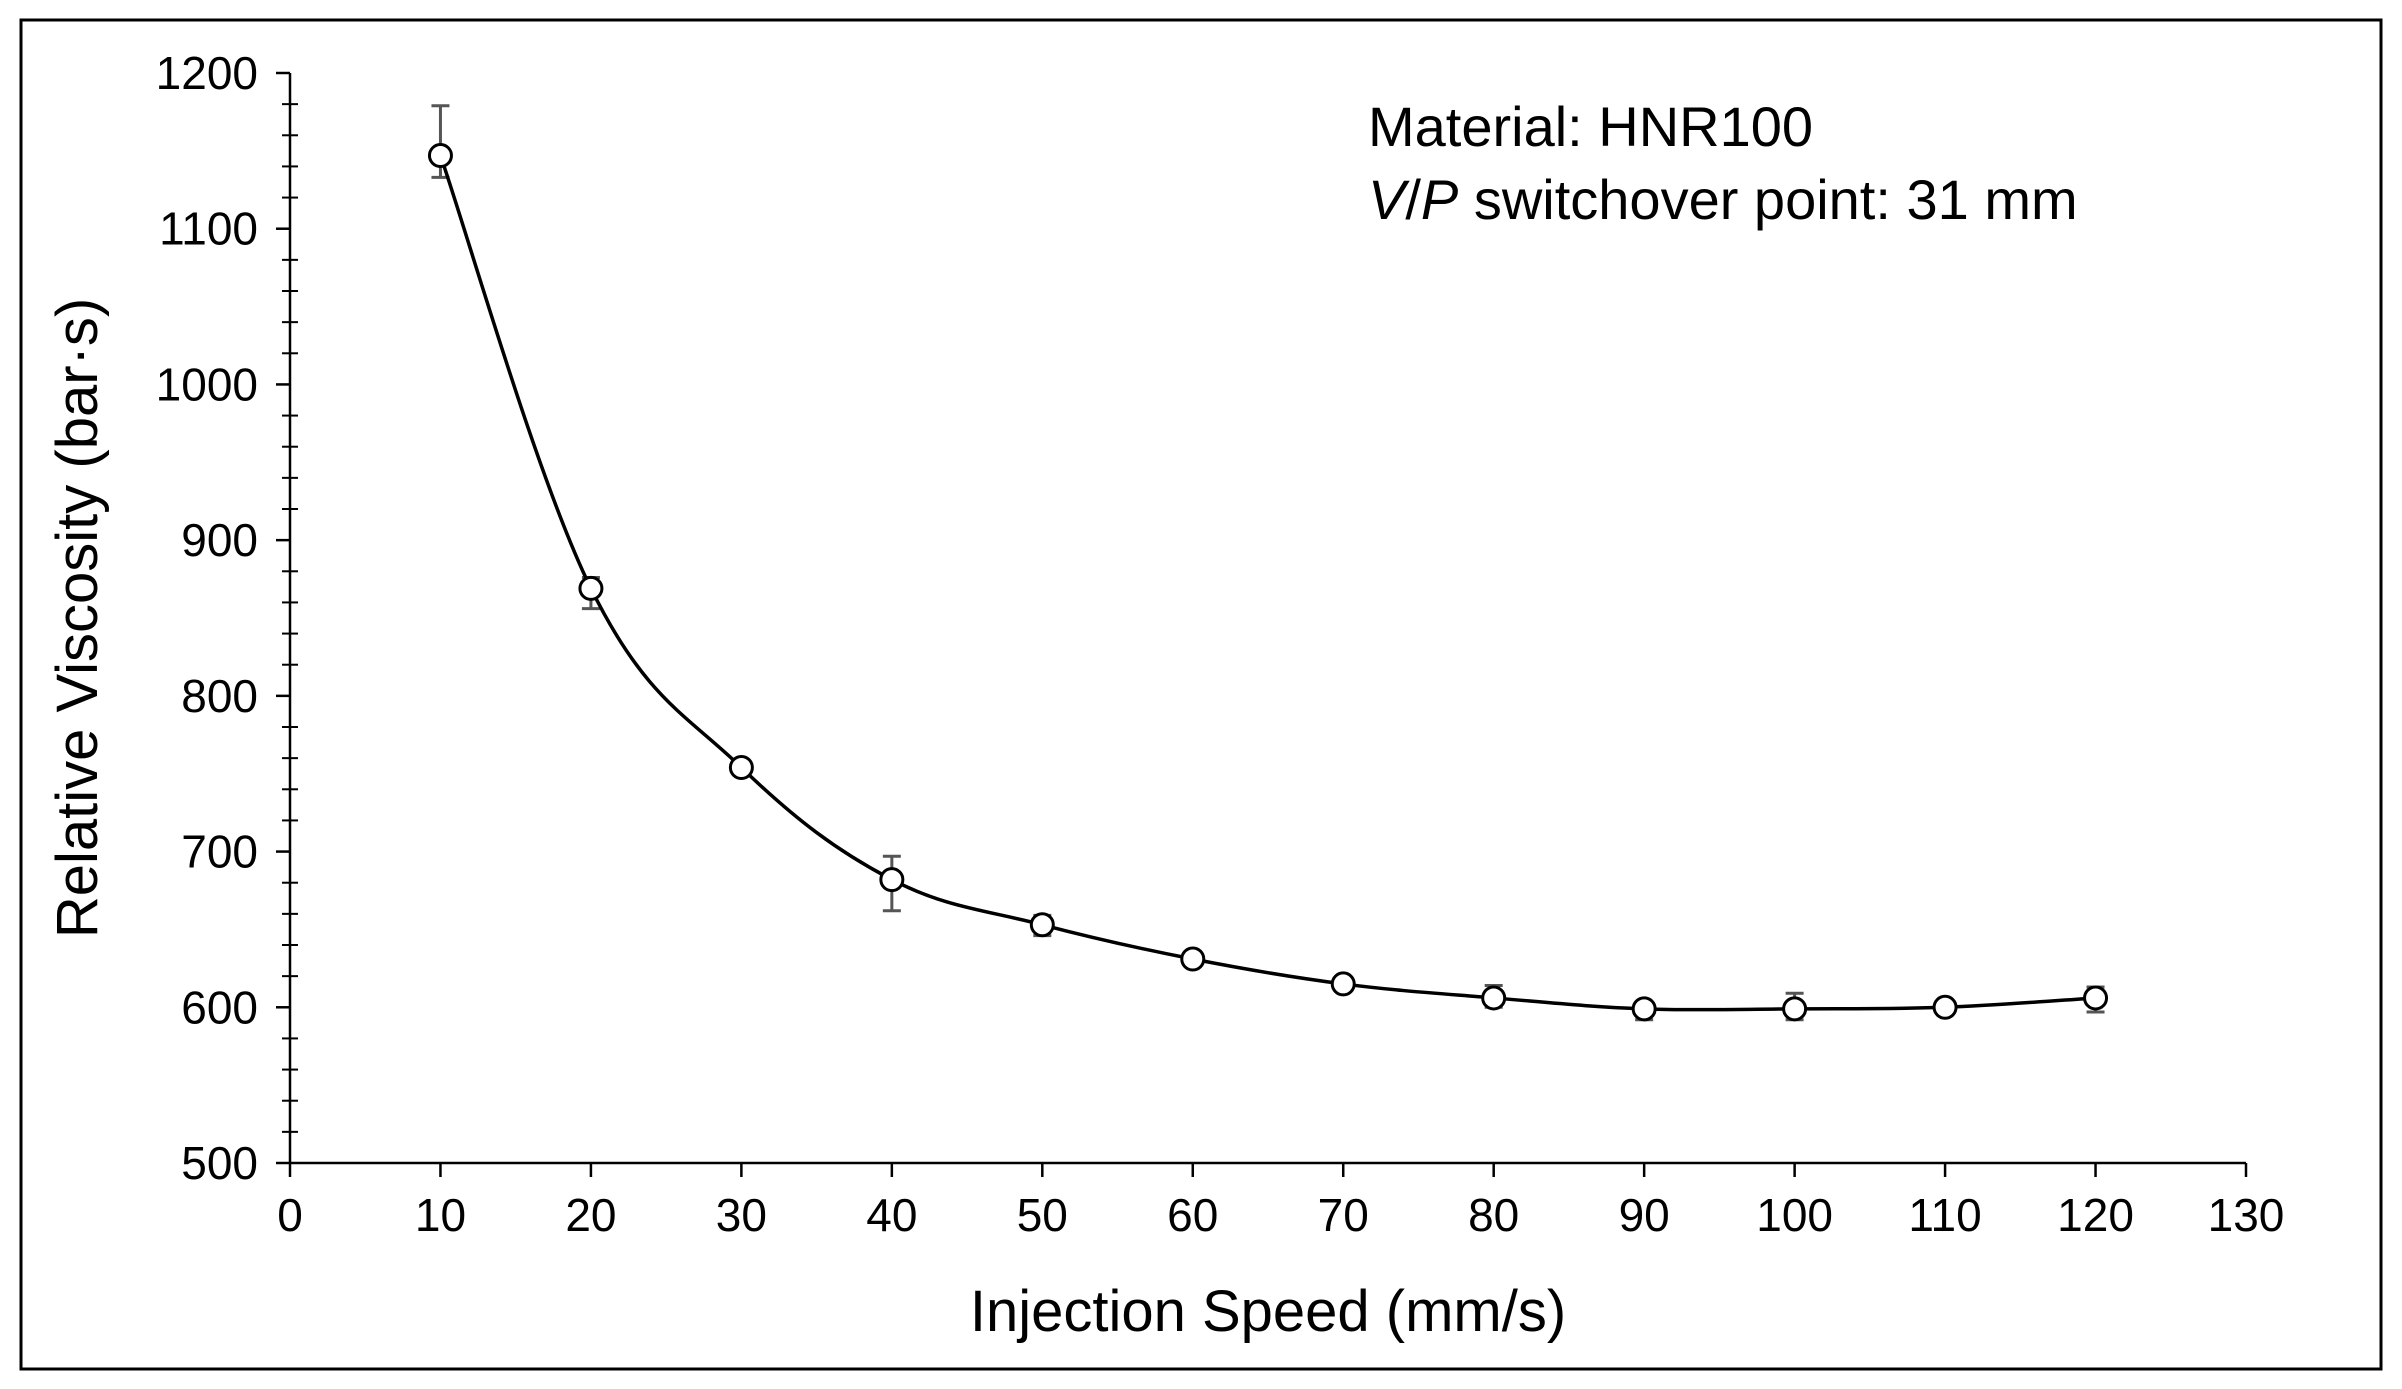 The image size is (2402, 1389). What do you see at coordinates (1413, 199) in the screenshot?
I see `annotation-vp-slash: /` at bounding box center [1413, 199].